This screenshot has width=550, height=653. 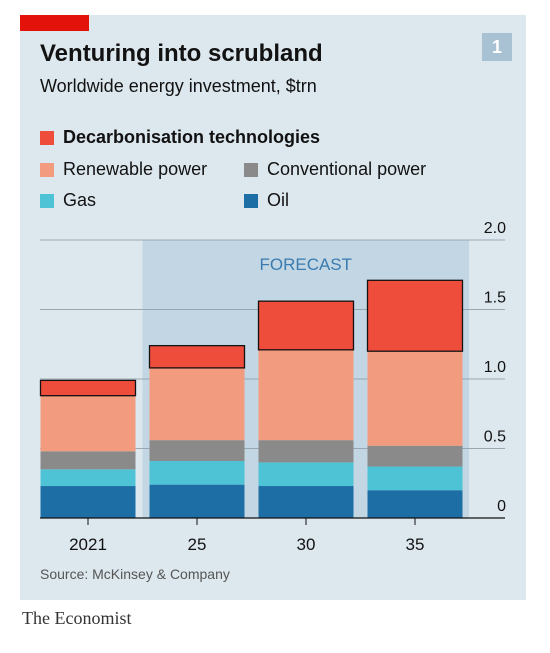 I want to click on legend-label: Gas, so click(x=80, y=200).